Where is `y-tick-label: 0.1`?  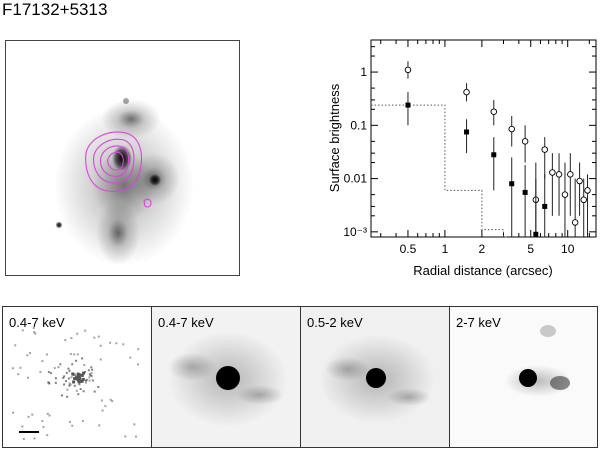 y-tick-label: 0.1 is located at coordinates (358, 125).